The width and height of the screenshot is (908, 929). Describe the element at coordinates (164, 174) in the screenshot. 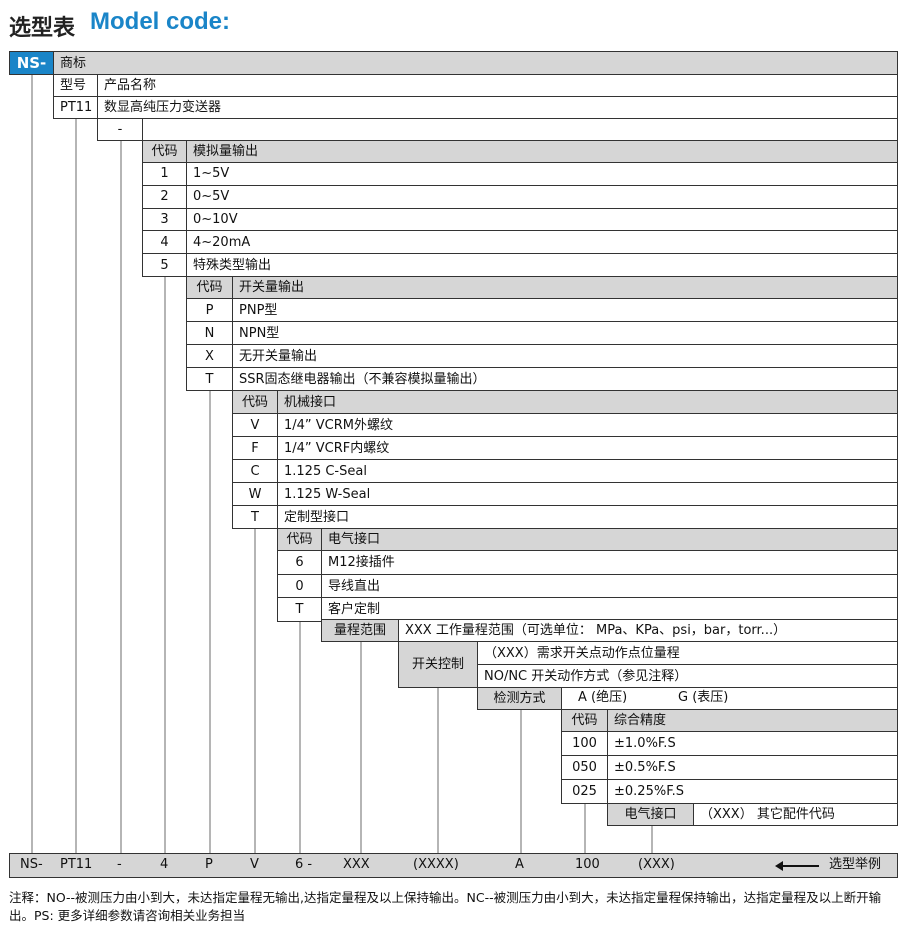

I see `analog-row-code: 1` at that location.